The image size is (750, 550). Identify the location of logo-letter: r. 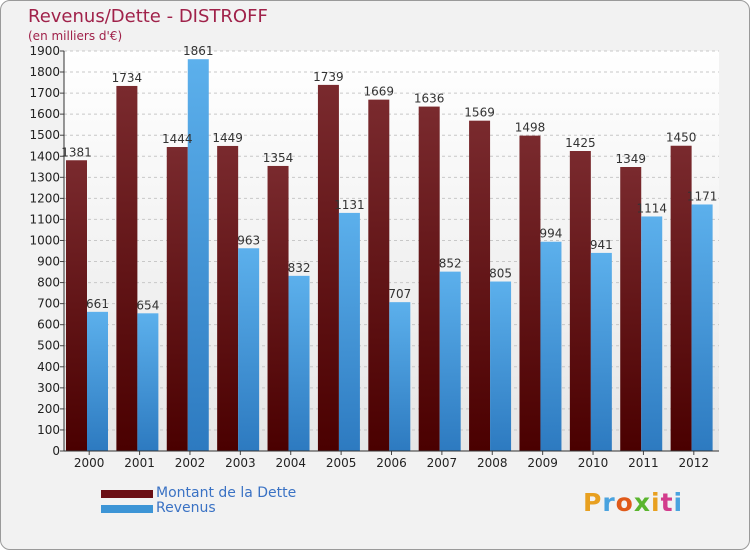
(609, 502).